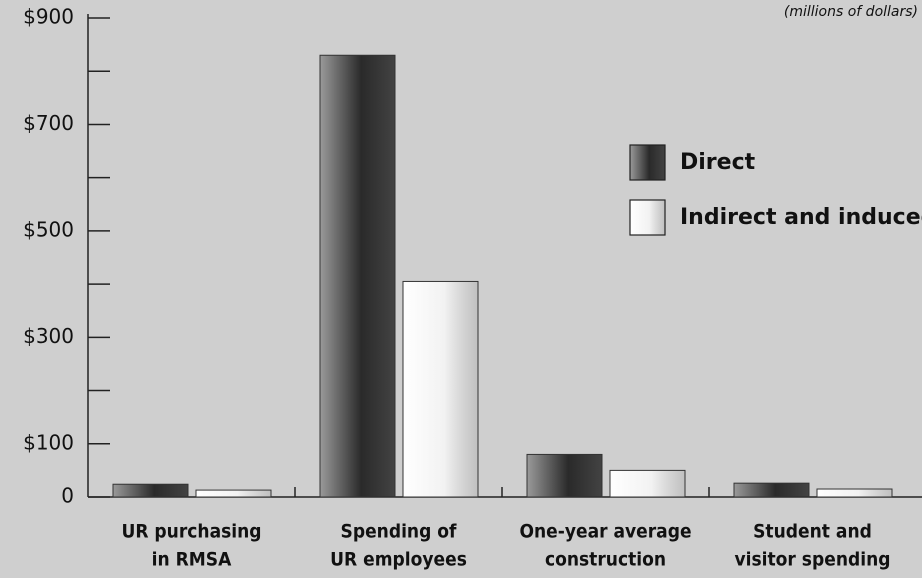  What do you see at coordinates (801, 217) in the screenshot?
I see `legend-label: Indirect and induced` at bounding box center [801, 217].